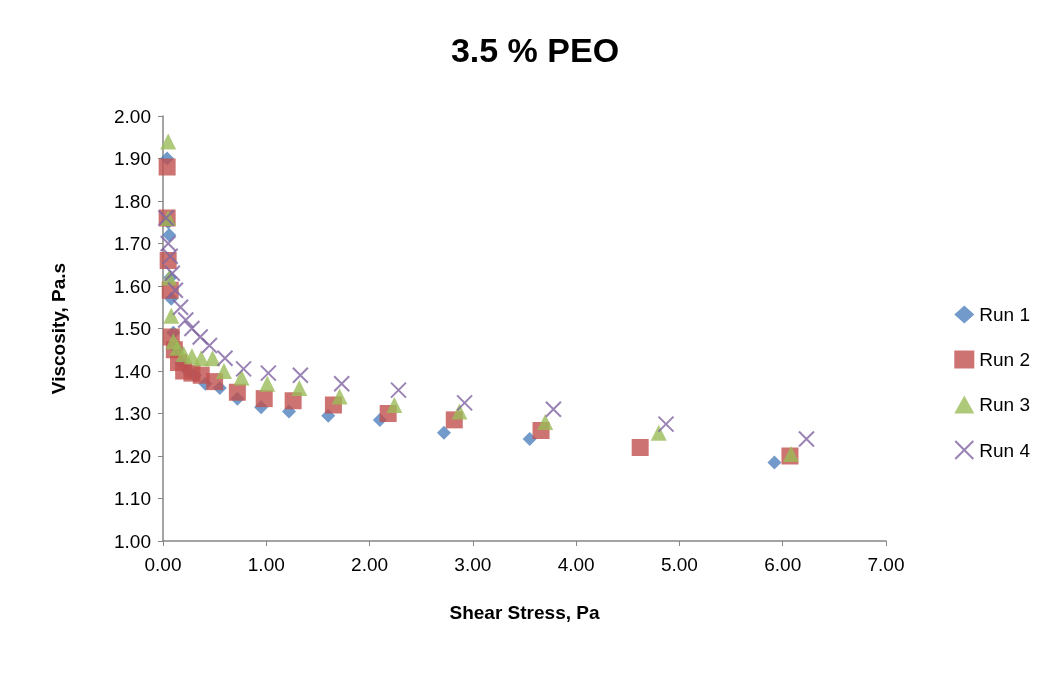  Describe the element at coordinates (1004, 359) in the screenshot. I see `legend-label: Run 2` at that location.